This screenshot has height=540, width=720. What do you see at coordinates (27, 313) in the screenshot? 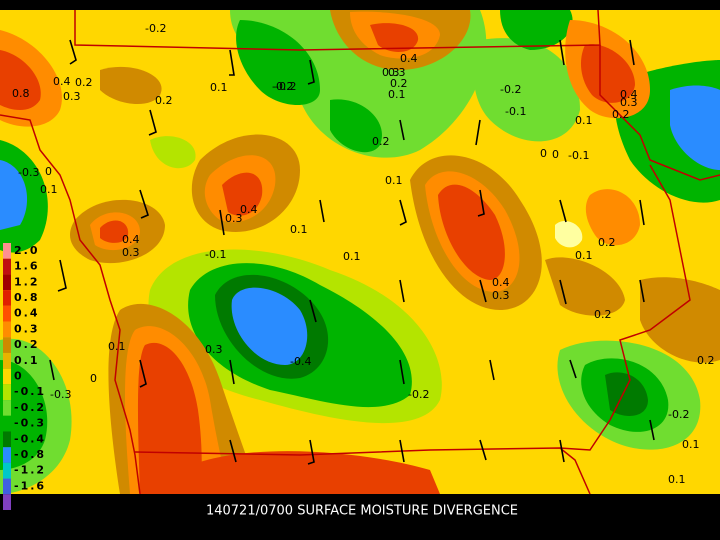
I see `legend-label: 0.4` at bounding box center [27, 313].